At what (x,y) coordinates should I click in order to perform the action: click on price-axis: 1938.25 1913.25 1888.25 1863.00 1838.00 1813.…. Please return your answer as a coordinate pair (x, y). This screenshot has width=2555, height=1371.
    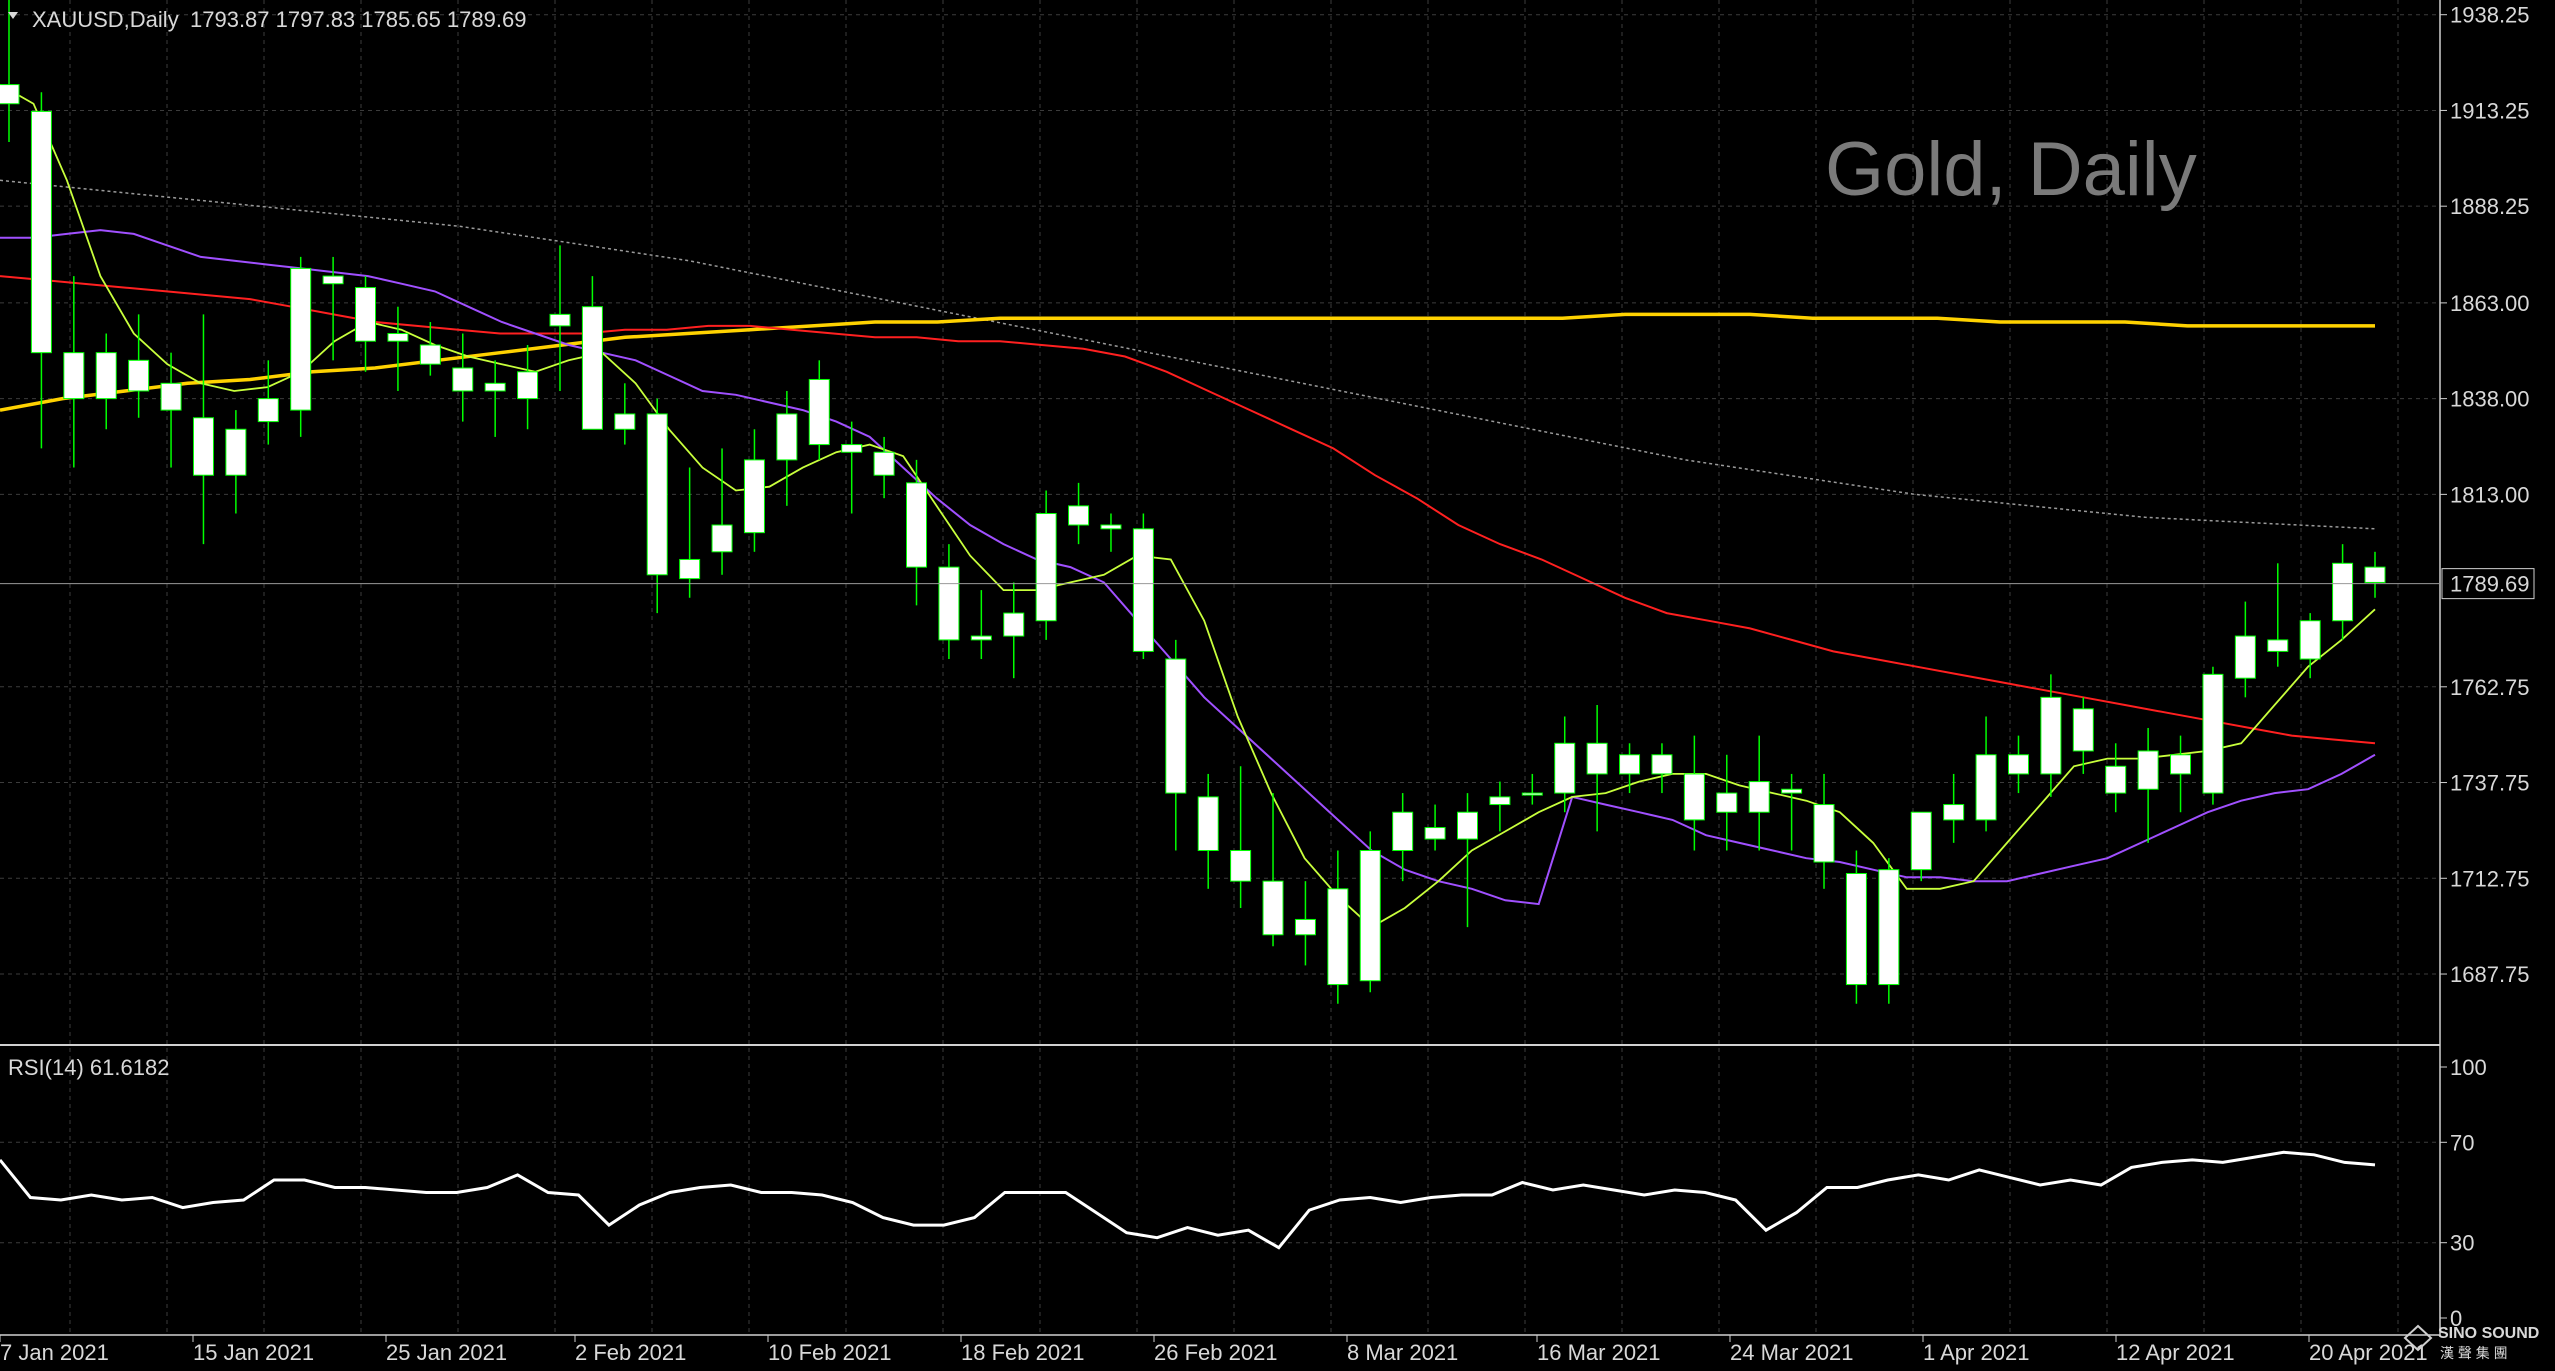
    Looking at the image, I should click on (2485, 495).